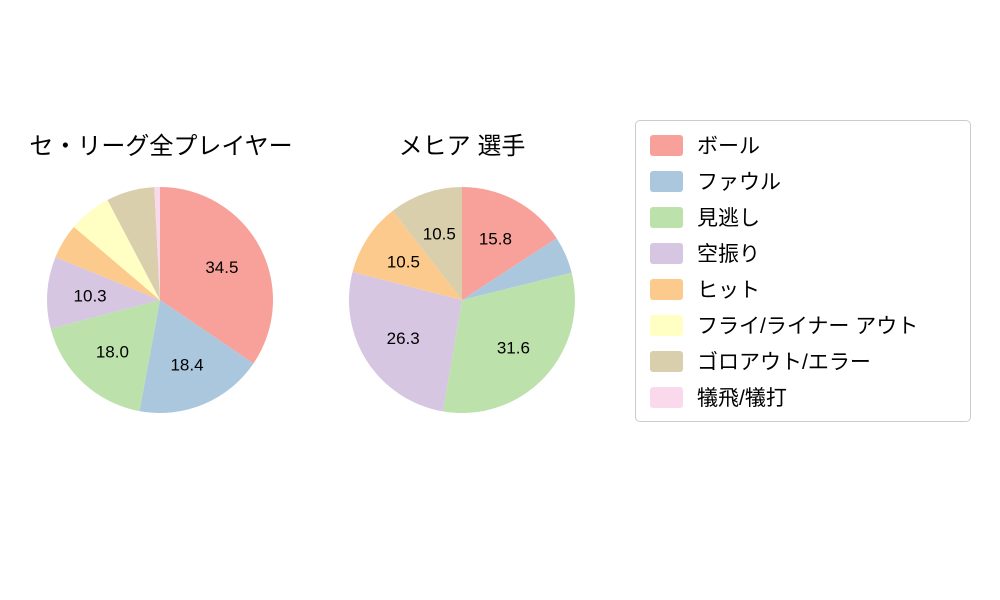  What do you see at coordinates (803, 253) in the screenshot?
I see `legend-item: 空振り` at bounding box center [803, 253].